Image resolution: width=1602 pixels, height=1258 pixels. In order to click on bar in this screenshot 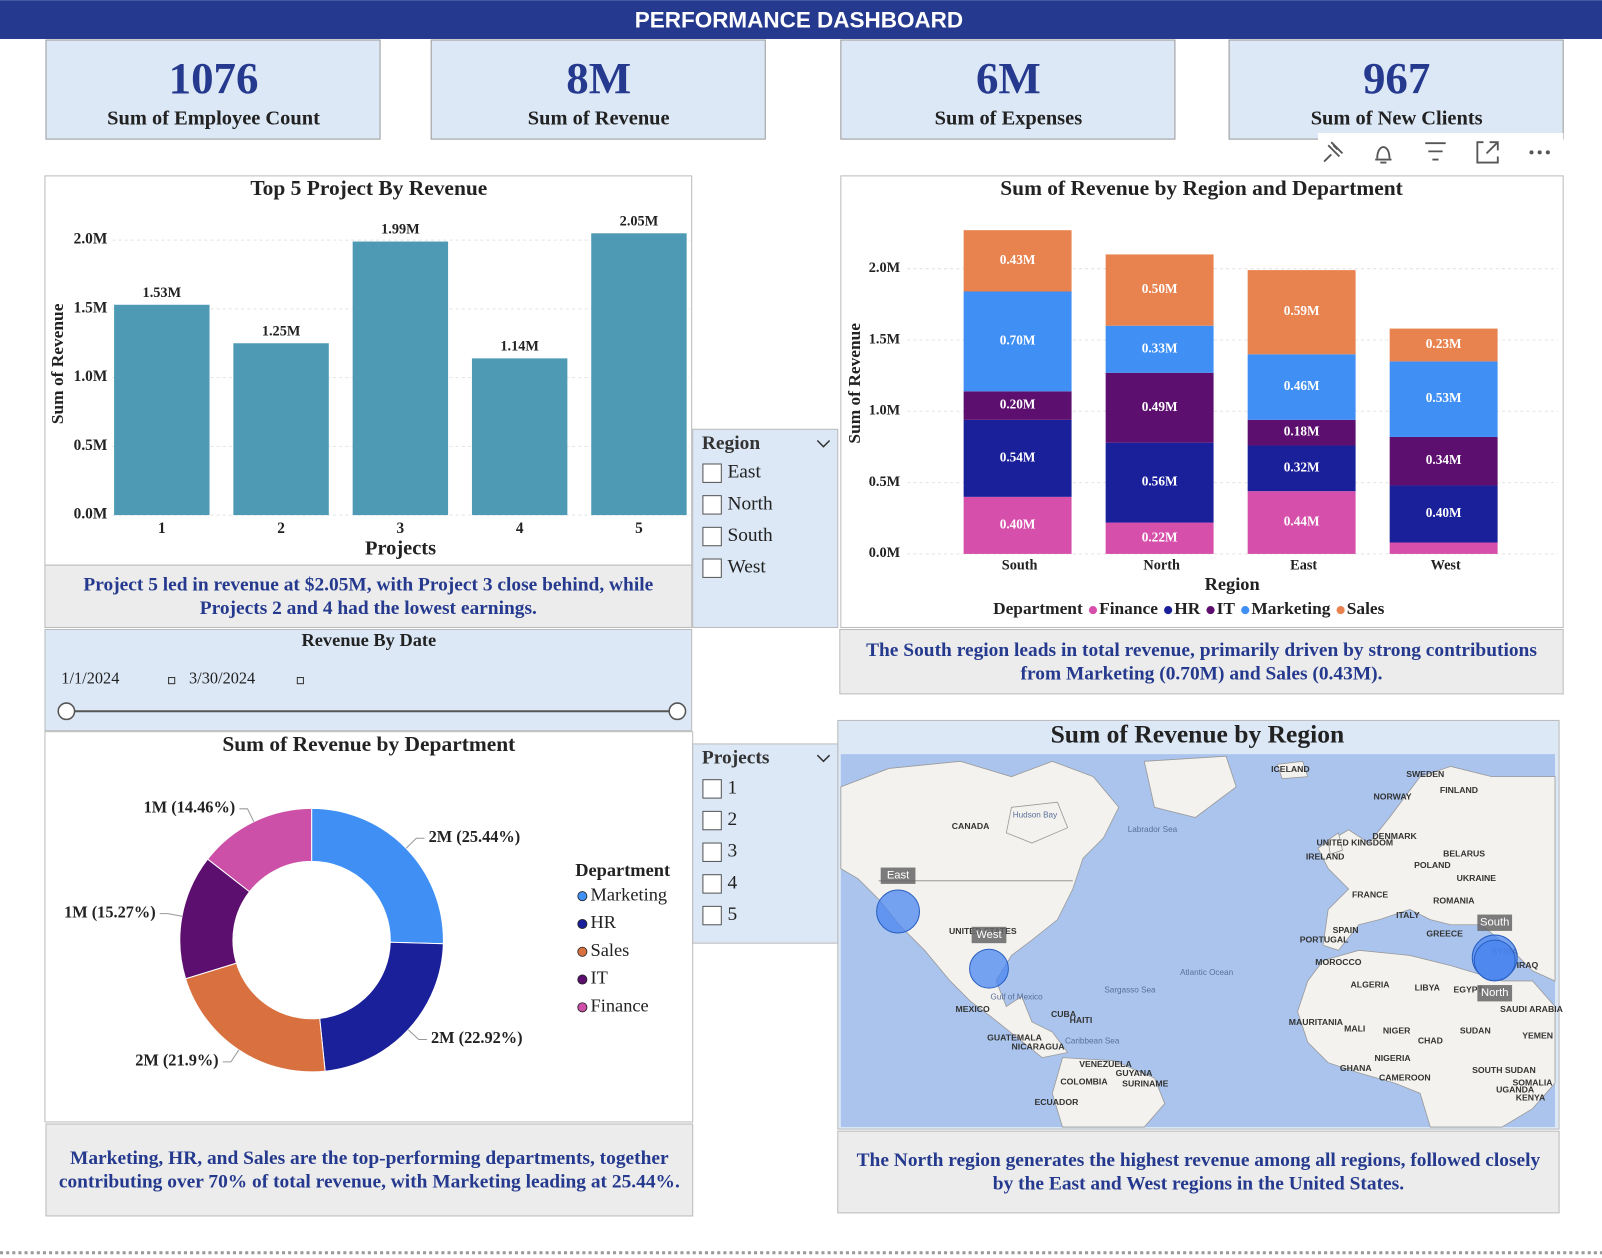, I will do `click(519, 437)`.